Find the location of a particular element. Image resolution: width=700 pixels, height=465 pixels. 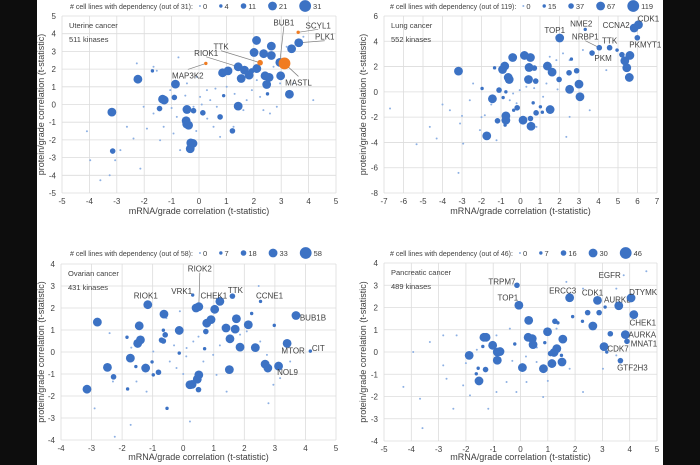

y-tick-label: -6 is located at coordinates (375, 168).